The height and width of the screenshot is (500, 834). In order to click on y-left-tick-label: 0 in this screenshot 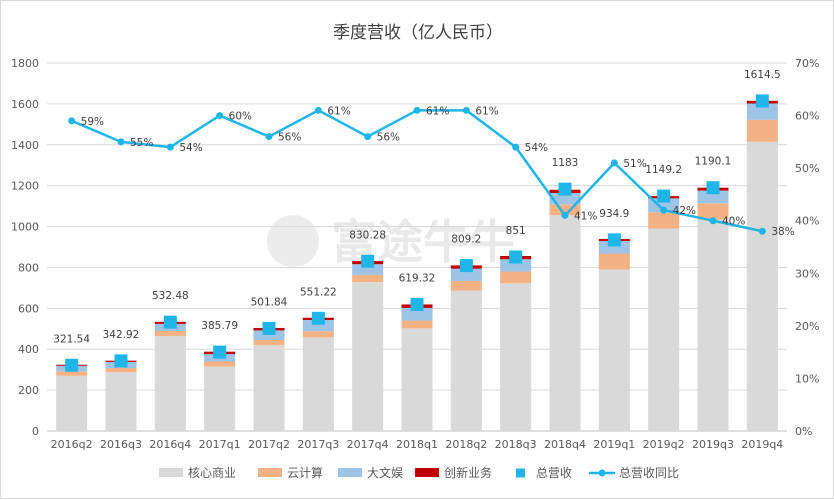, I will do `click(35, 431)`.